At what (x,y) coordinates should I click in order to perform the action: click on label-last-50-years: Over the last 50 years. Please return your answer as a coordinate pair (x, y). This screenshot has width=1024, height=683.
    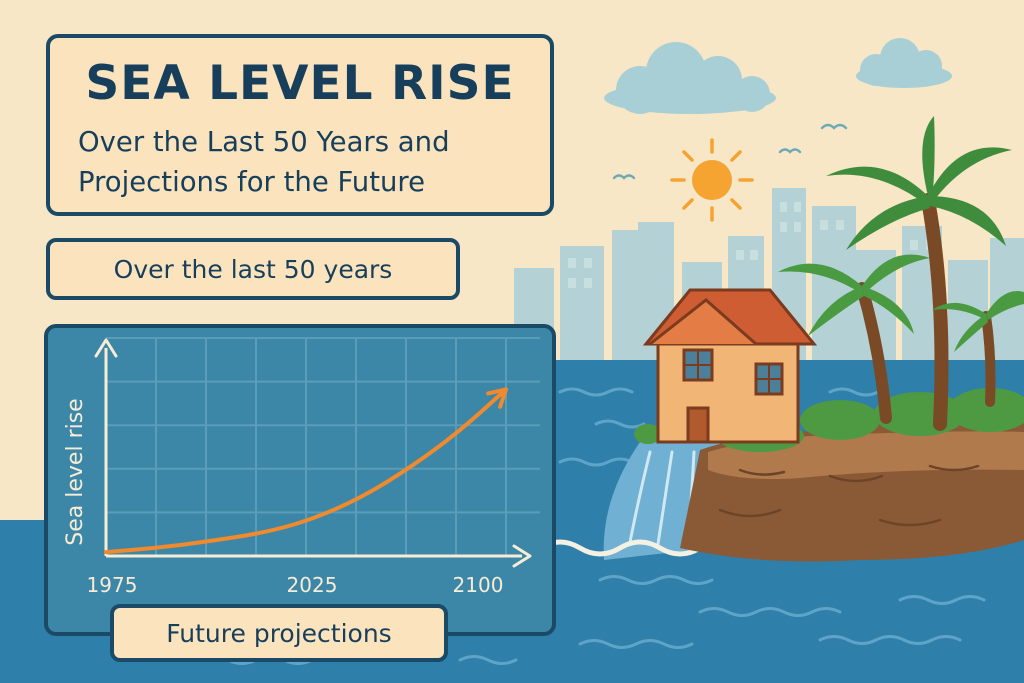
    Looking at the image, I should click on (253, 269).